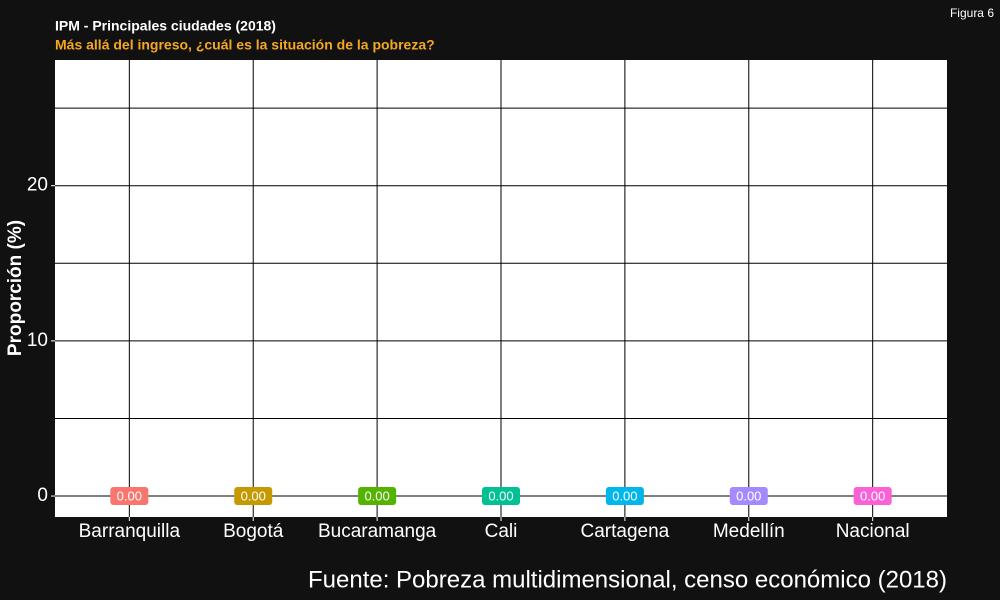 This screenshot has width=1000, height=600. I want to click on x-tick-label: Medellín, so click(749, 531).